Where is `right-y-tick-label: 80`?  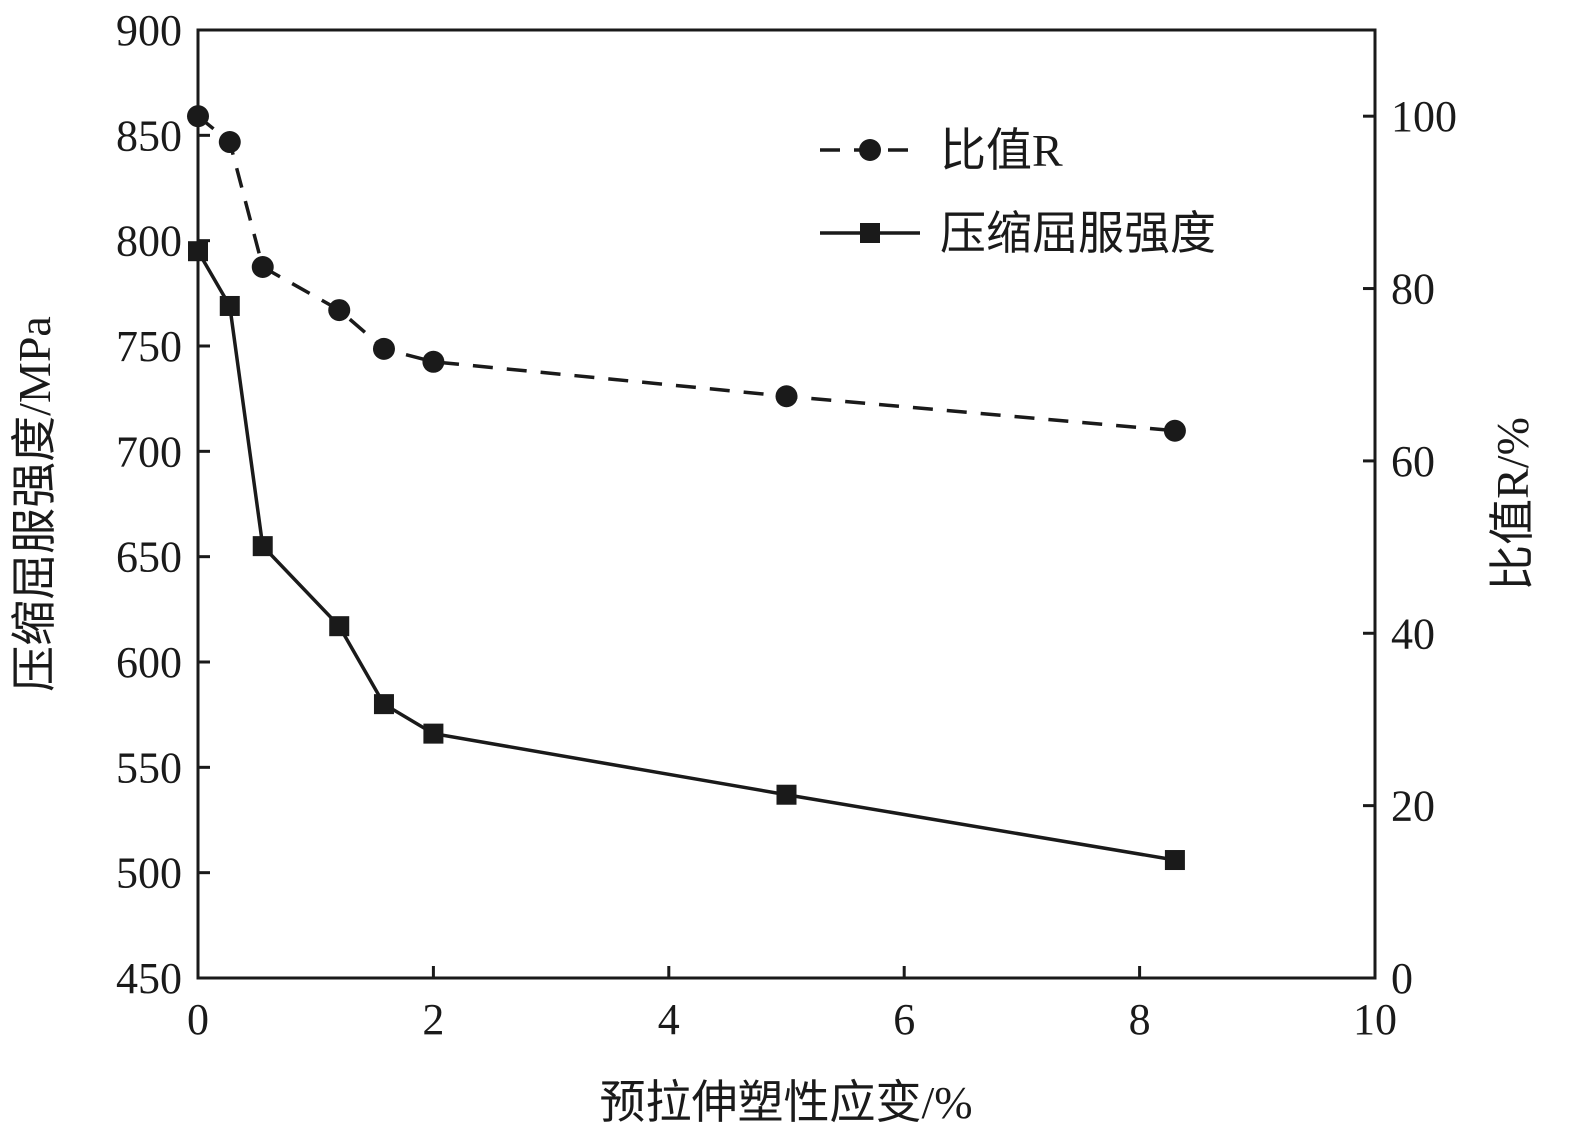
right-y-tick-label: 80 is located at coordinates (1413, 289).